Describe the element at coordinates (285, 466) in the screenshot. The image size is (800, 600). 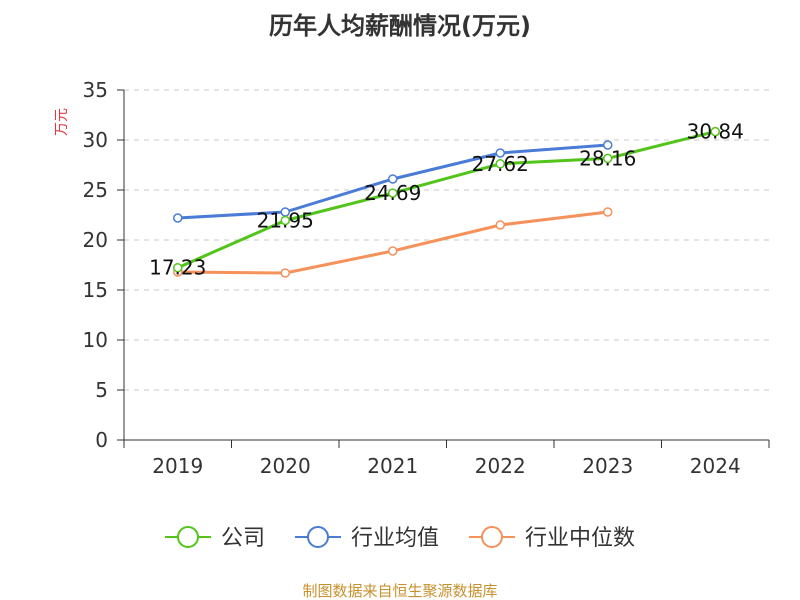
I see `x-tick-label: 2020` at that location.